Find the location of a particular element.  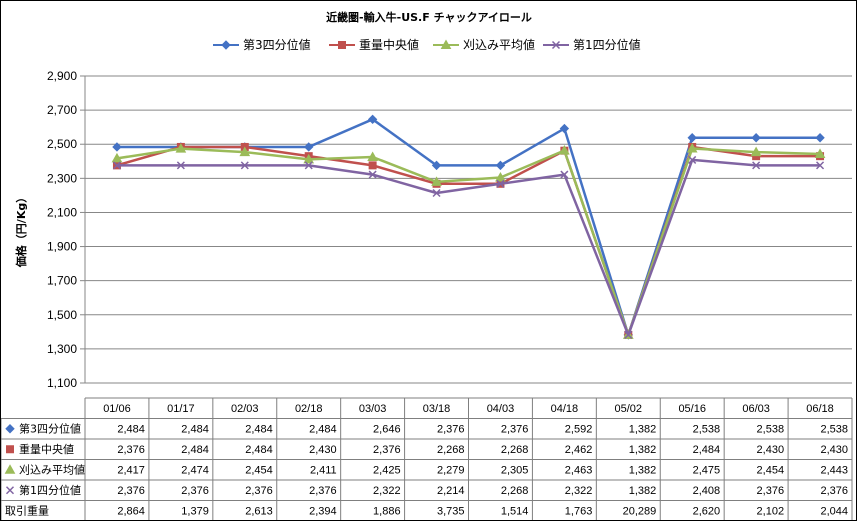

table-cell: 2,044 is located at coordinates (834, 512).